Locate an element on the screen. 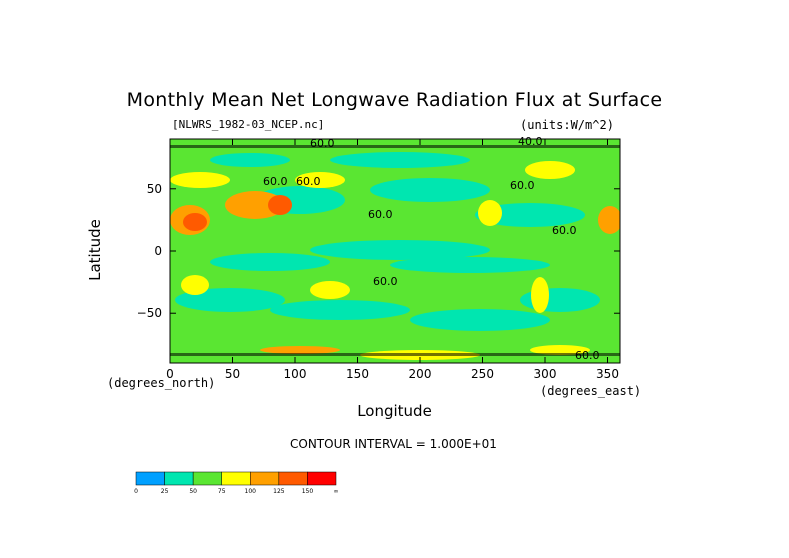 The height and width of the screenshot is (558, 789). x-tick-label: 250 is located at coordinates (482, 374).